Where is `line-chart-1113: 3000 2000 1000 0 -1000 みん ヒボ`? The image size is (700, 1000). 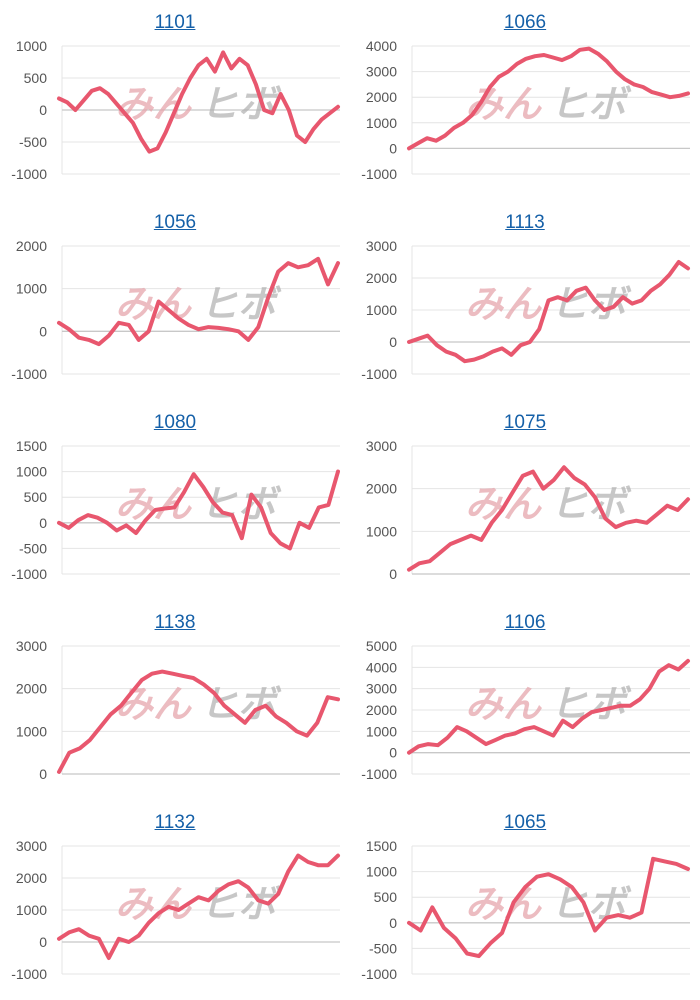 line-chart-1113: 3000 2000 1000 0 -1000 みん ヒボ is located at coordinates (525, 310).